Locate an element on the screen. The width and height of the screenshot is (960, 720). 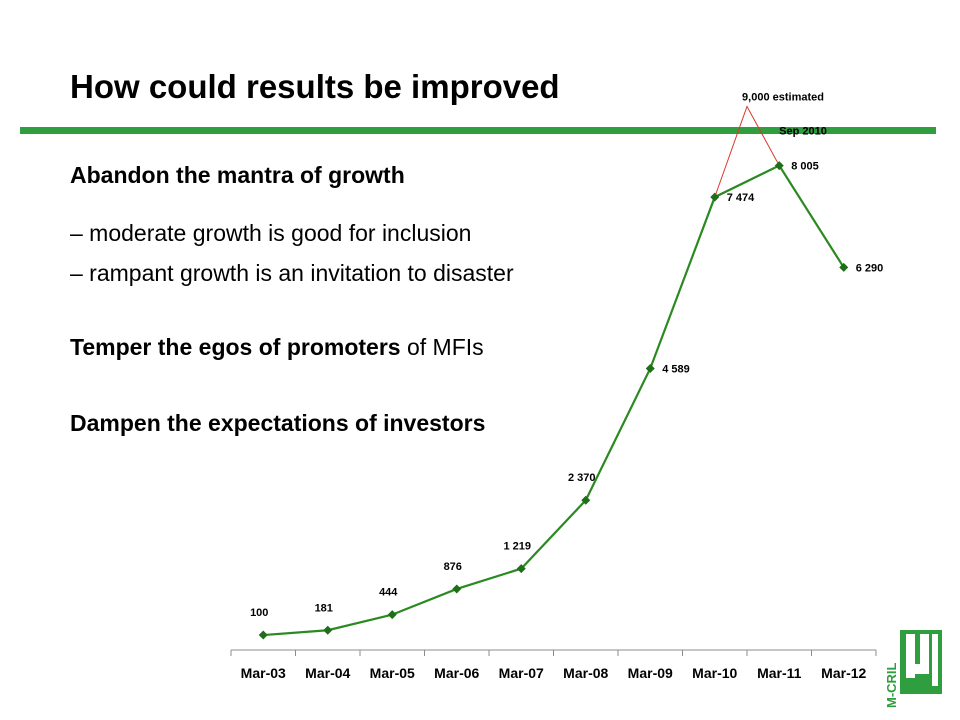
data-label: 2 370 is located at coordinates (582, 478).